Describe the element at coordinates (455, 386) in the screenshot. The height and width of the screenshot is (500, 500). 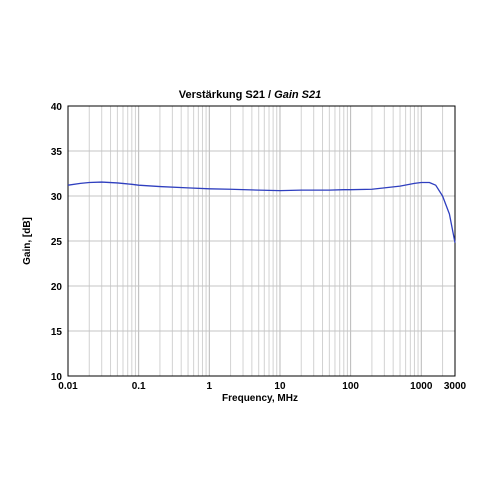
I see `x-tick-label: 3000` at that location.